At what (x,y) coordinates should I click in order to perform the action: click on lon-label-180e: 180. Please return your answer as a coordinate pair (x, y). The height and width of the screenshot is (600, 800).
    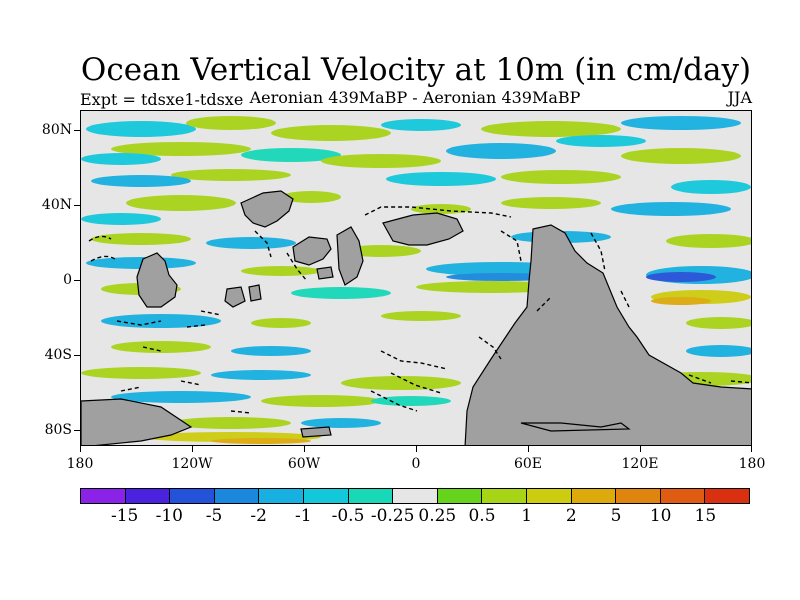
    Looking at the image, I should click on (752, 464).